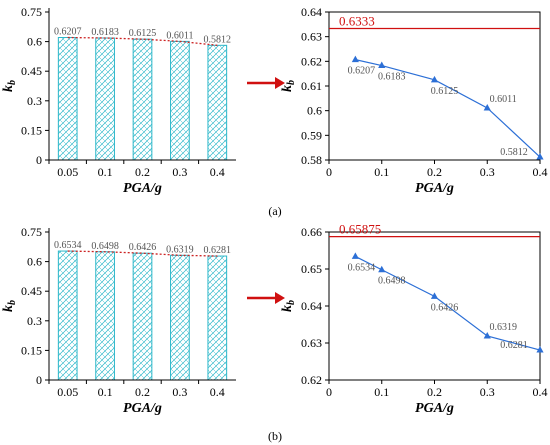 This screenshot has height=445, width=550. I want to click on bar-a-xtick-label: 0.3, so click(179, 172).